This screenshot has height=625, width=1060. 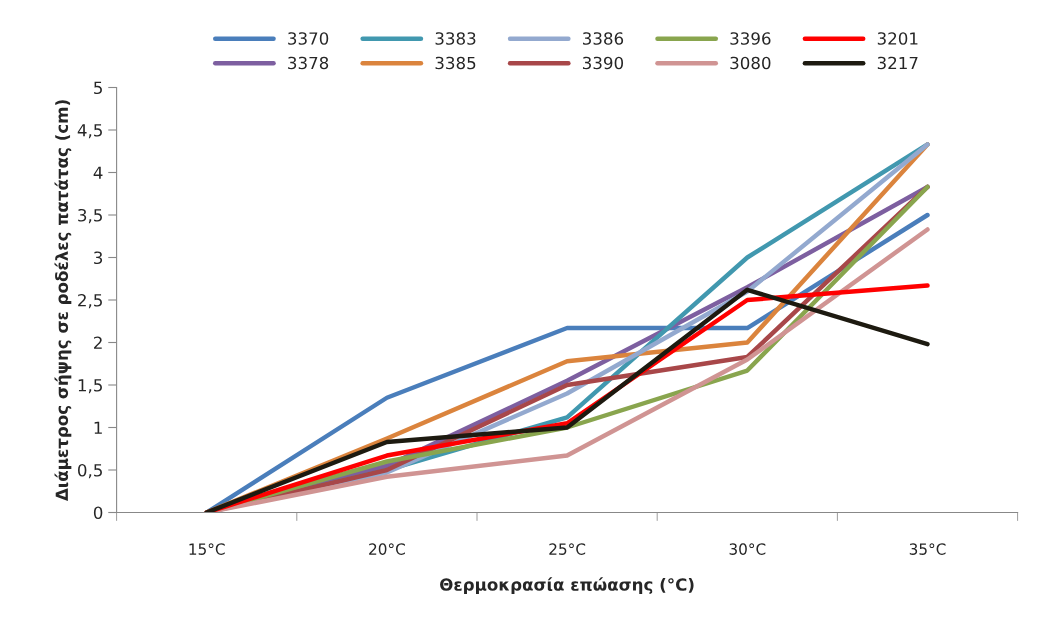 What do you see at coordinates (63, 301) in the screenshot?
I see `y-axis-title: Διάμετρος σήψης σε ροδέλες πατάτας (cm)` at bounding box center [63, 301].